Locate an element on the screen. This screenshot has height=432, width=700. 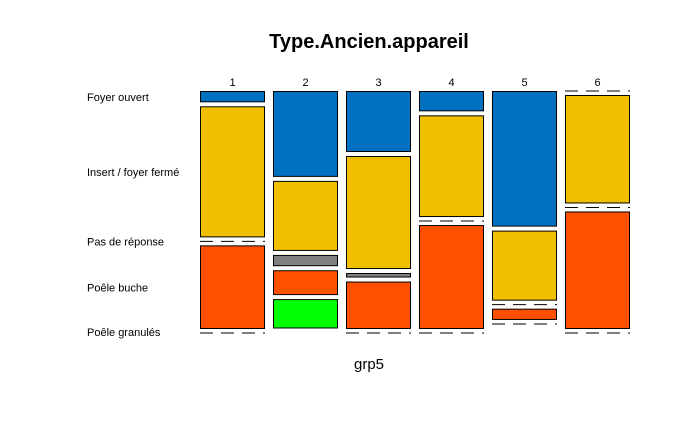
tile-3-insert-foyer-ferme is located at coordinates (378, 213).